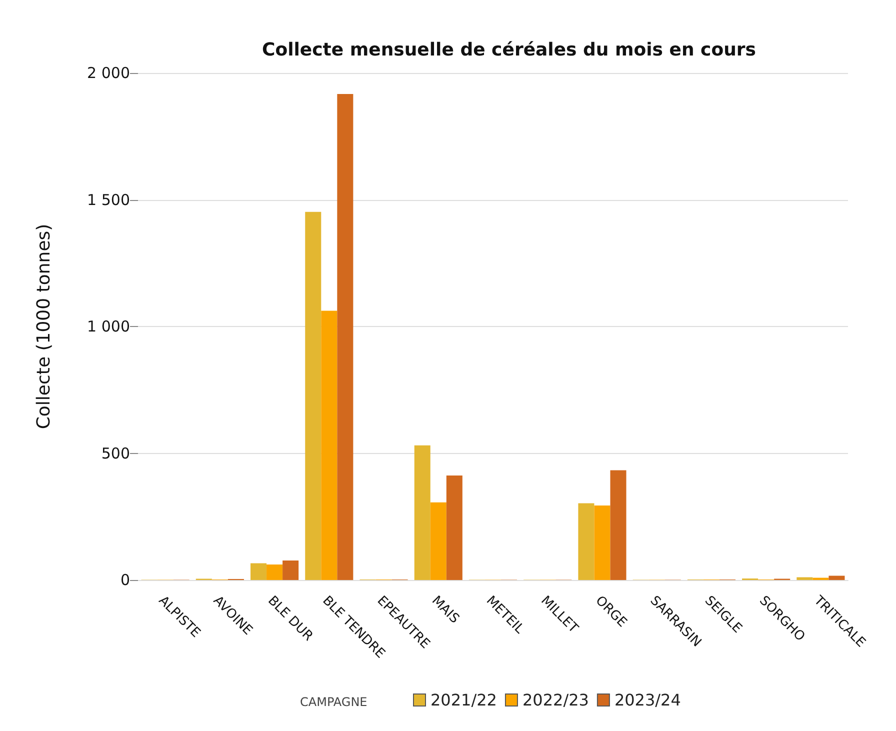 The height and width of the screenshot is (731, 896). Describe the element at coordinates (44, 327) in the screenshot. I see `y-axis-title: Collecte (1000 tonnes)` at that location.